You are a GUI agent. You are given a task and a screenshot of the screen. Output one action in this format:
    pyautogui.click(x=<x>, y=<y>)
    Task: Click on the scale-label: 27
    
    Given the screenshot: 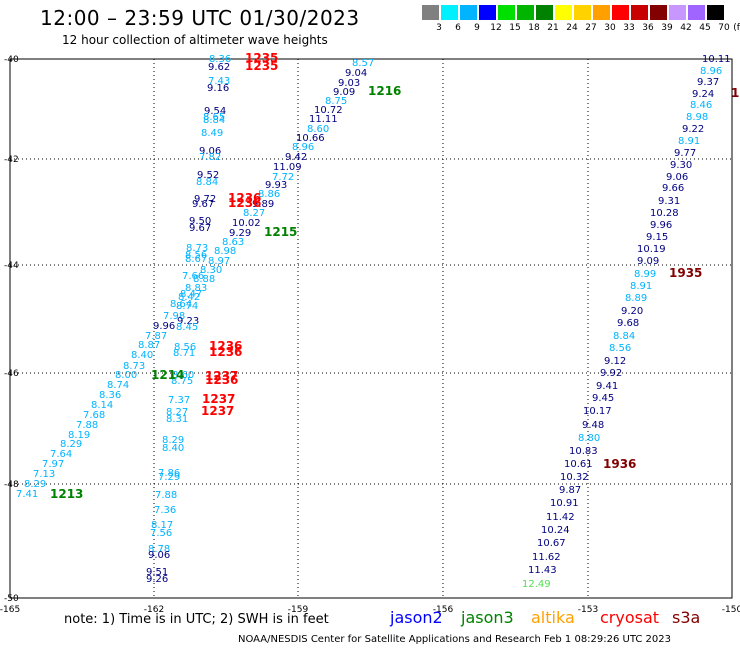 What is the action you would take?
    pyautogui.click(x=591, y=28)
    